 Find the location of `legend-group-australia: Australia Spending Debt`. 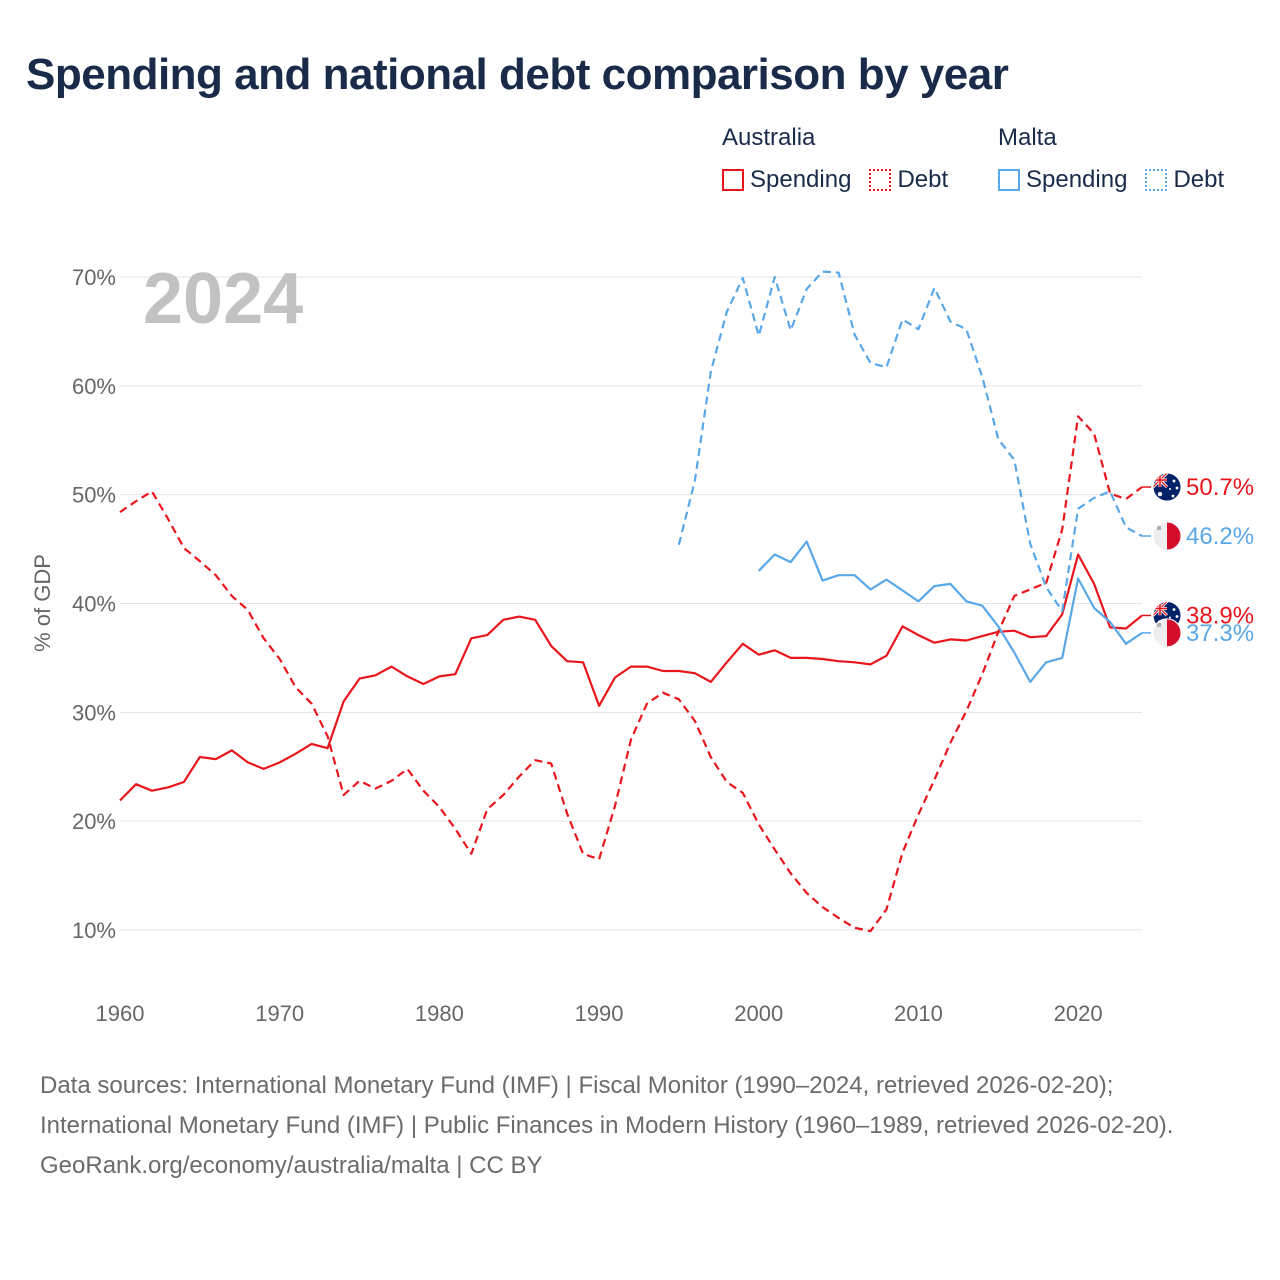

legend-group-australia: Australia Spending Debt is located at coordinates (844, 159).